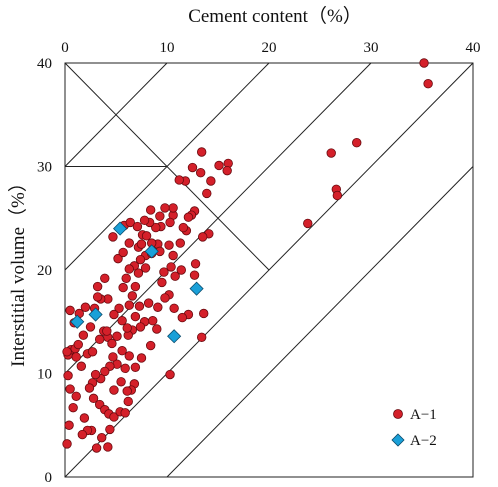 Image resolution: width=498 pixels, height=487 pixels. Describe the element at coordinates (44, 168) in the screenshot. I see `y-tick-label: 30` at that location.